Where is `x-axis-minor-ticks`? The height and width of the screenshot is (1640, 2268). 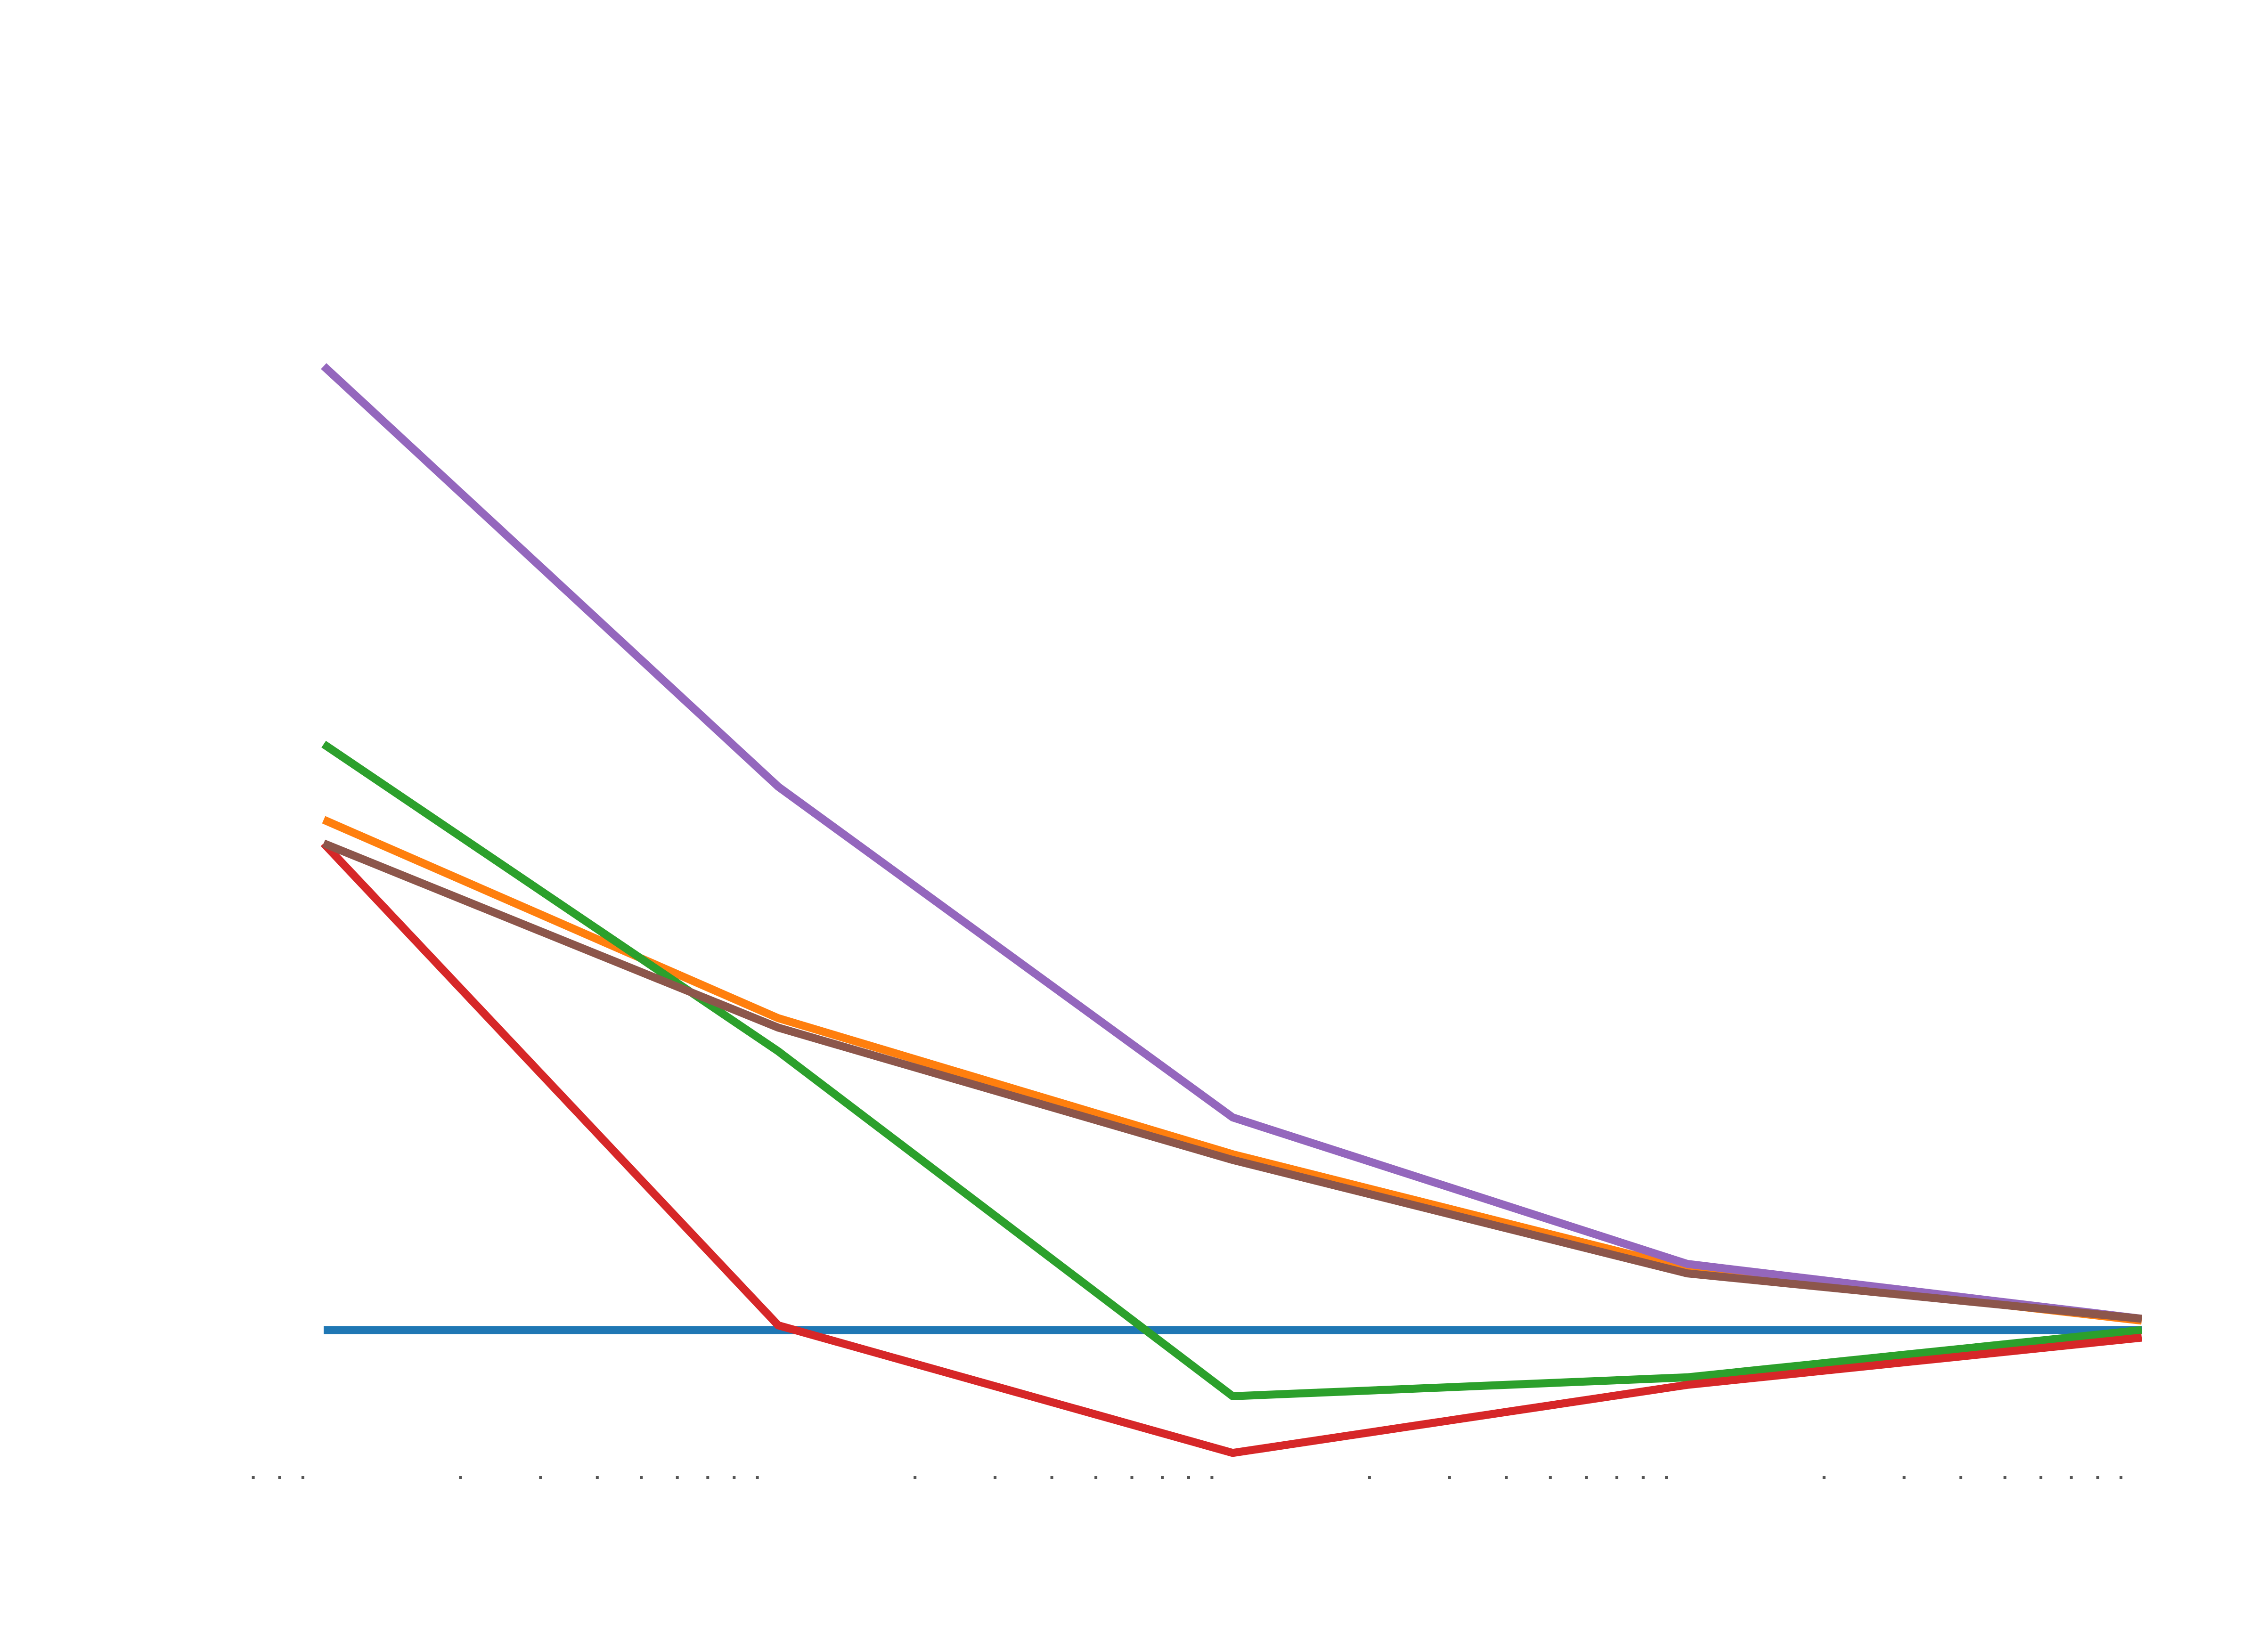 x-axis-minor-ticks is located at coordinates (1187, 1477).